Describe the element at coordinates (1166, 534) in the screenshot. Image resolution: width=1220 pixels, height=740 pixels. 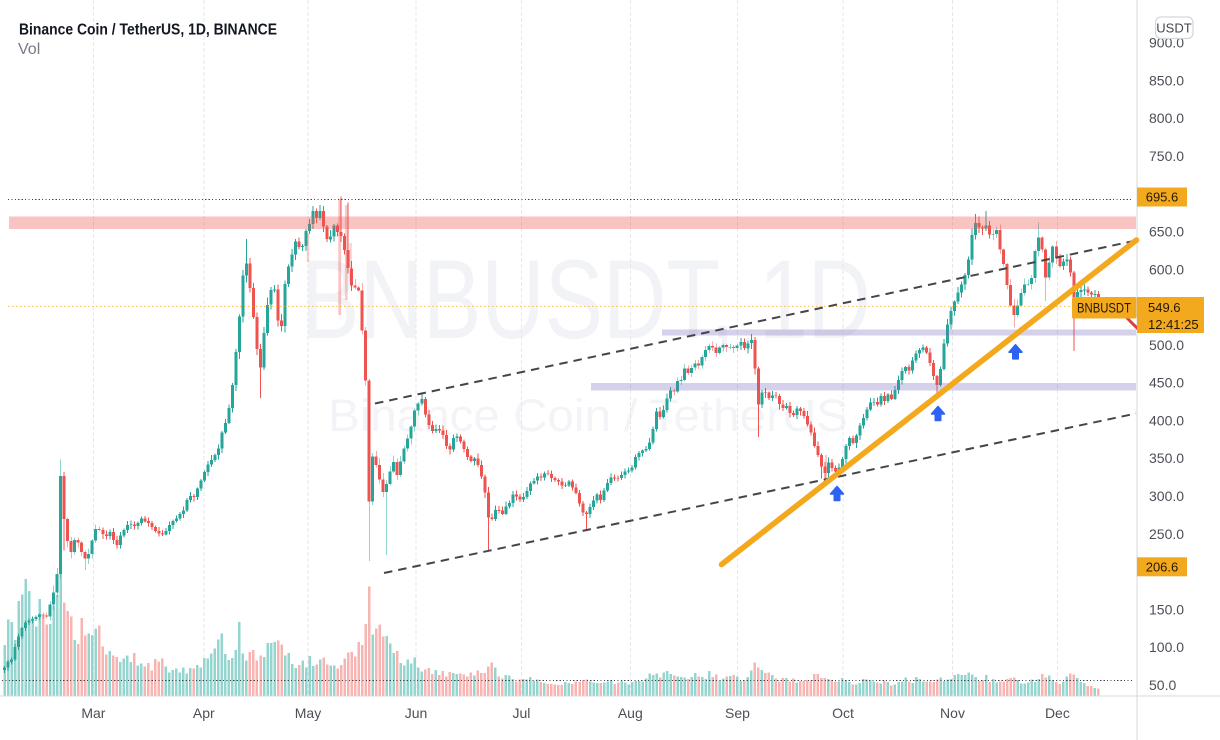
I see `svg-text: 250.0` at that location.